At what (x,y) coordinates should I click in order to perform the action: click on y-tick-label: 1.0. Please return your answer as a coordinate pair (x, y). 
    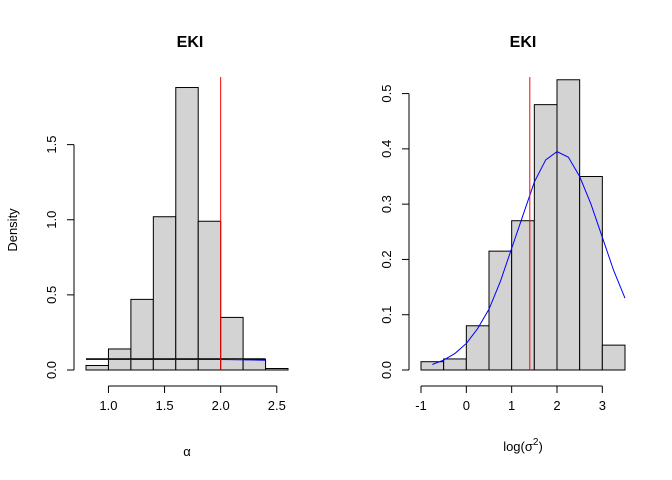
    Looking at the image, I should click on (51, 220).